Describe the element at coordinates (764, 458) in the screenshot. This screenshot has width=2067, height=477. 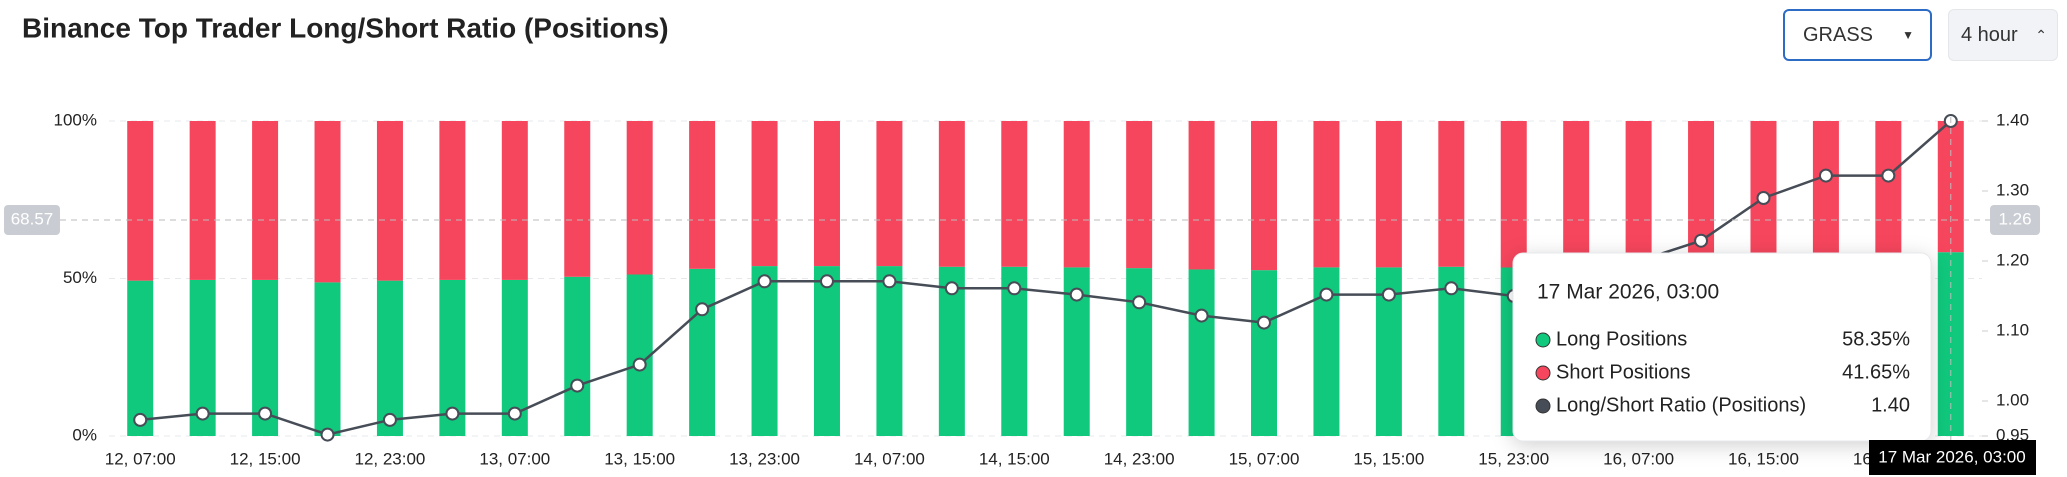
I see `x-tick-label: 13, 23:00` at that location.